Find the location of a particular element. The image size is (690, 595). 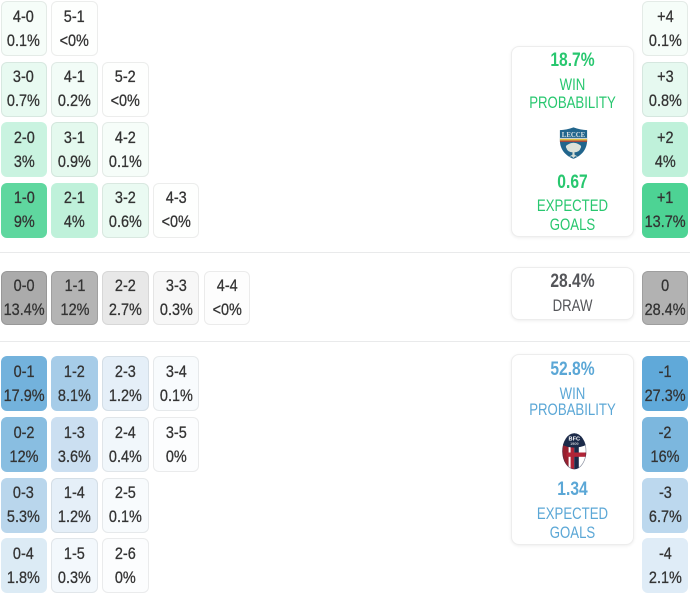

svg-text: BFC is located at coordinates (574, 439).